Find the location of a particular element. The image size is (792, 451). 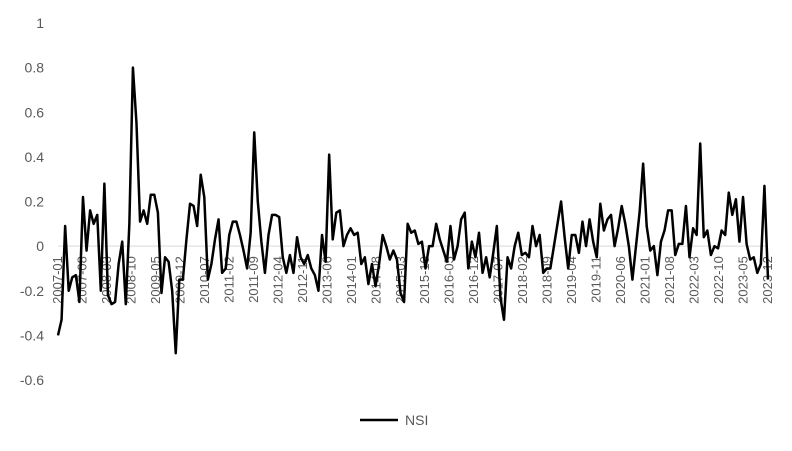

y-tick-label: 0.2 is located at coordinates (35, 202).